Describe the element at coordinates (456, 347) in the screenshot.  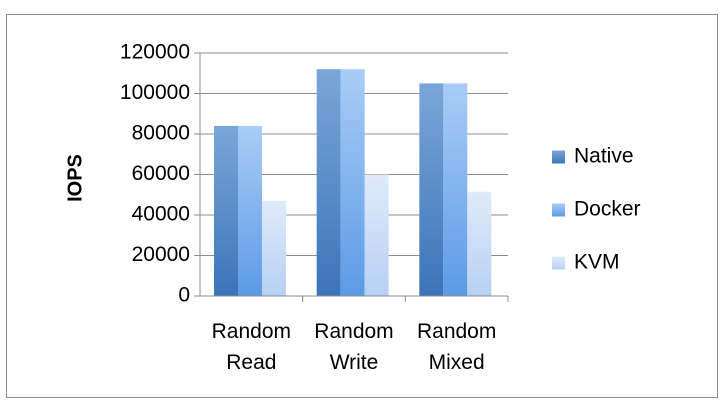
I see `x-category-label: Random Mixed` at that location.